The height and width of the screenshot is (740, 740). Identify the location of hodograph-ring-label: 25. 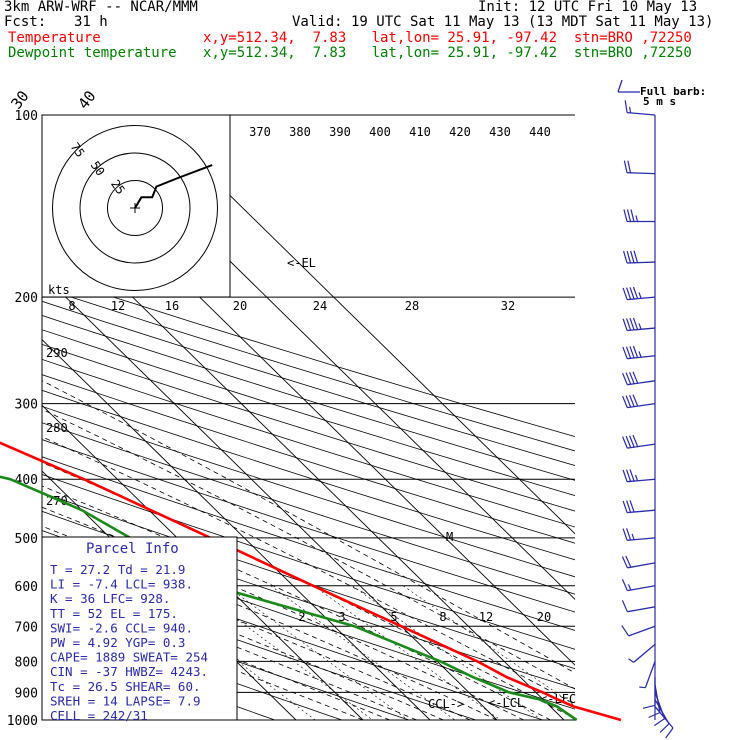
(118, 187).